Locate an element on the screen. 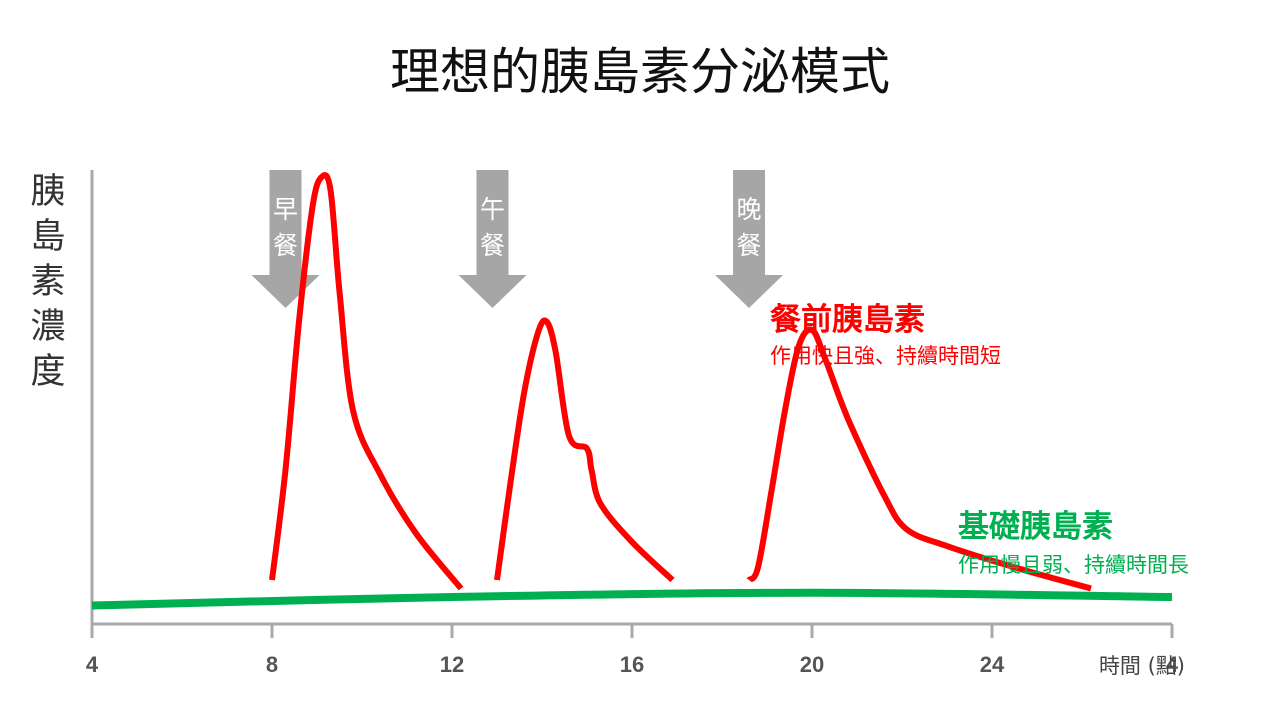 The height and width of the screenshot is (720, 1280). x-tick-label: 16 is located at coordinates (632, 664).